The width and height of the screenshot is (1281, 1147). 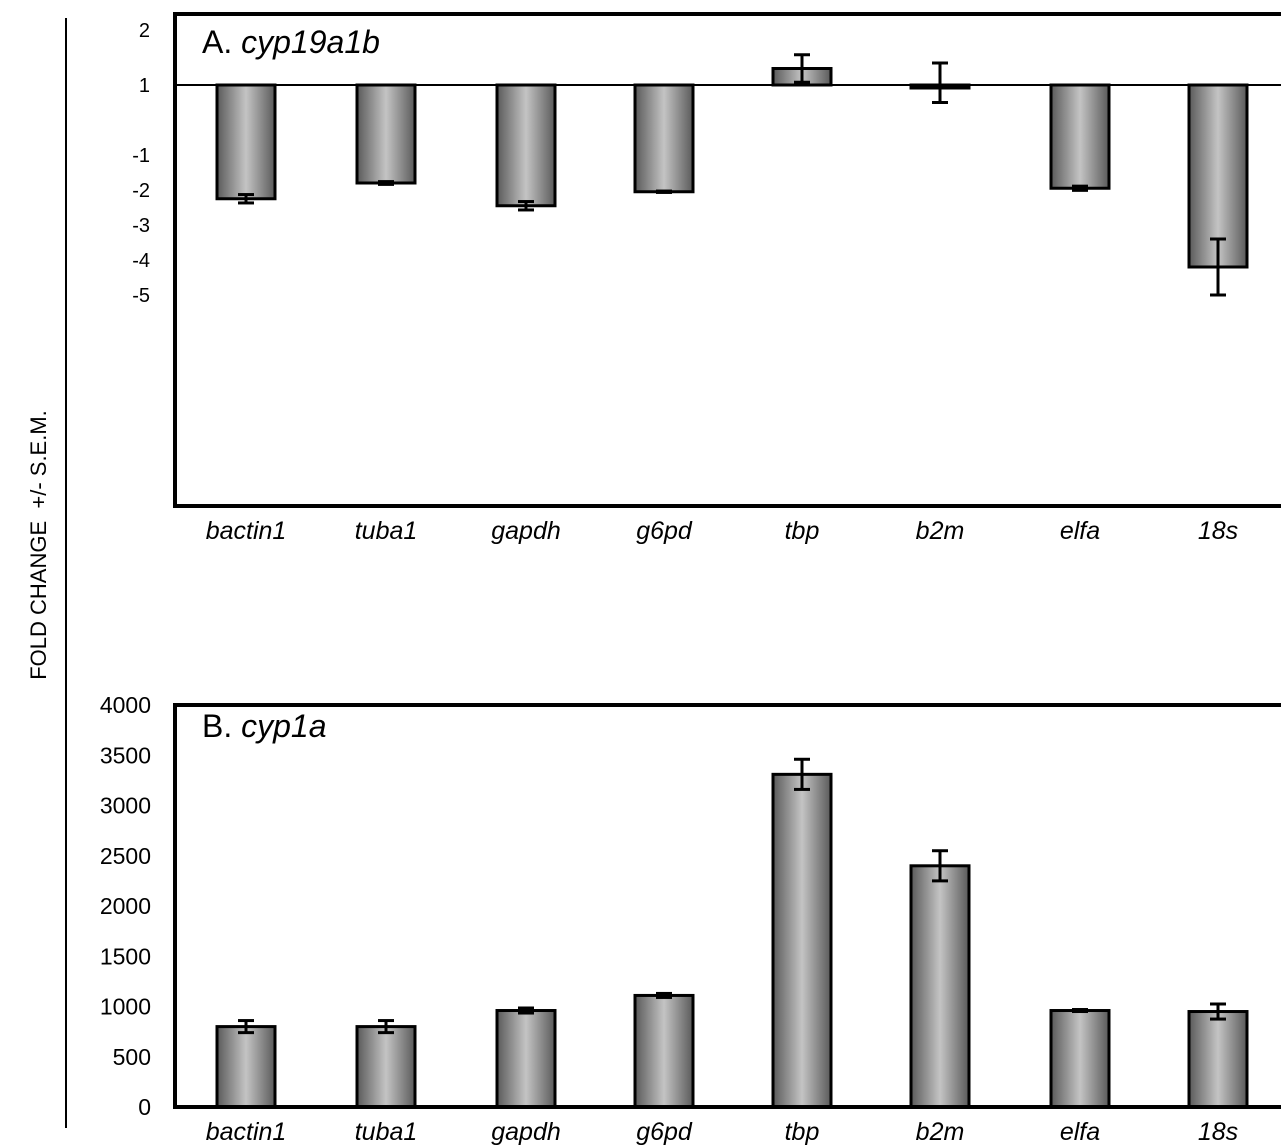 What do you see at coordinates (264, 726) in the screenshot?
I see `panel-b-title: B. cyp1a` at bounding box center [264, 726].